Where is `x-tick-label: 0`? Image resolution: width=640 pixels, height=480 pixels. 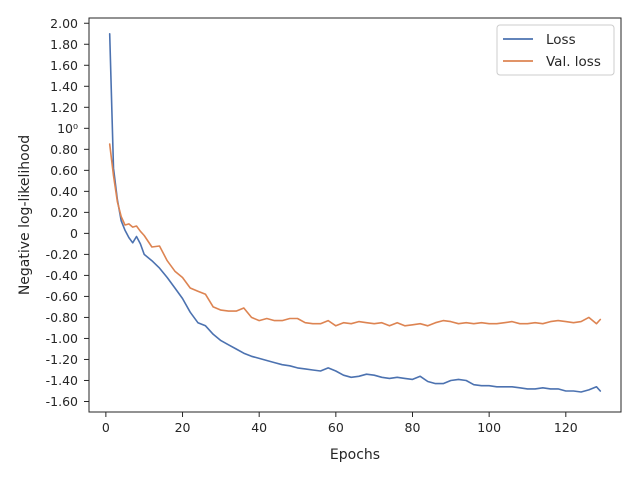
x-tick-label: 0 is located at coordinates (106, 427).